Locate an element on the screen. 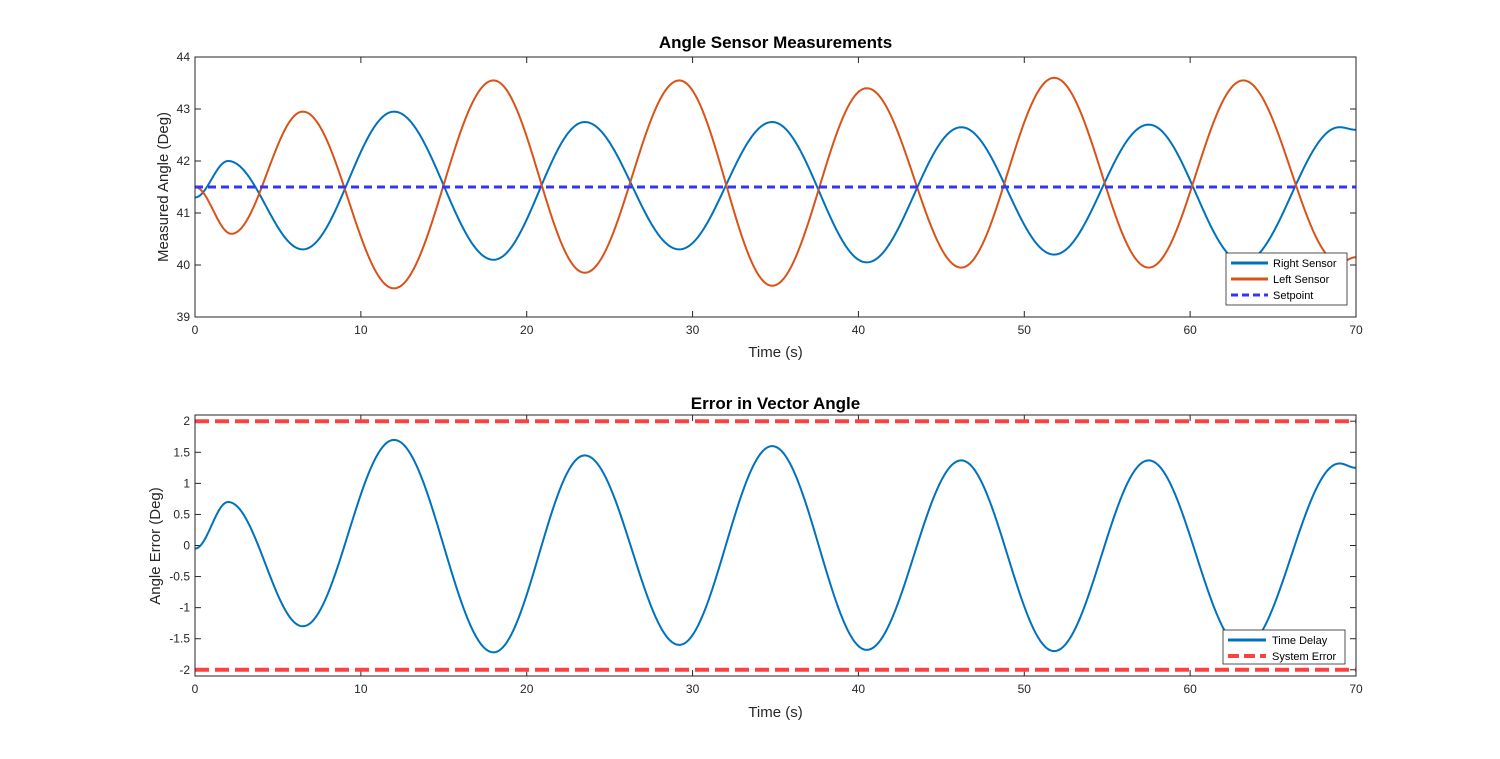 This screenshot has width=1500, height=759. legend-label-left-sensor: Left Sensor is located at coordinates (1301, 280).